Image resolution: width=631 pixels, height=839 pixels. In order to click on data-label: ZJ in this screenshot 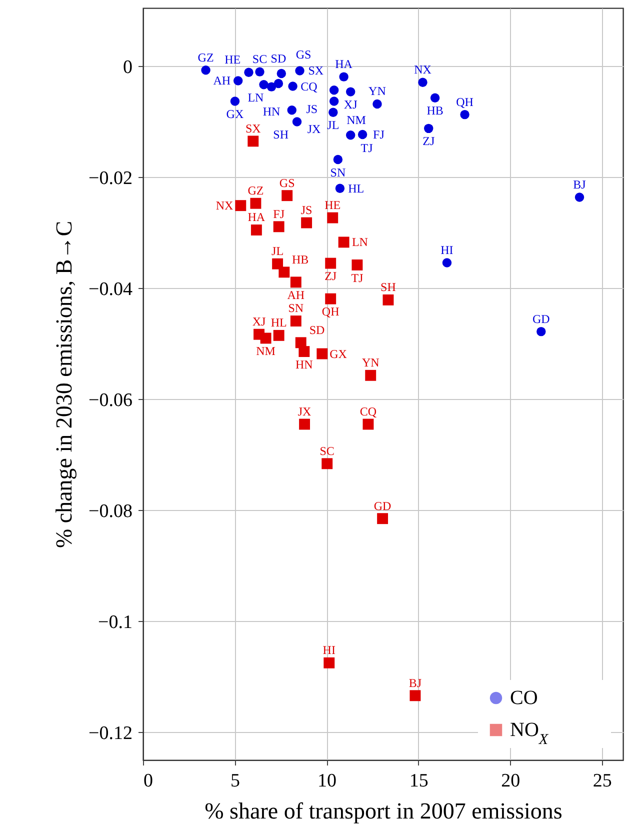, I will do `click(428, 141)`.